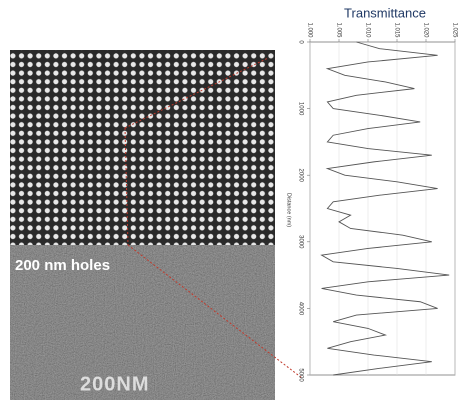  I want to click on chart-title: Transmittance, so click(385, 12).